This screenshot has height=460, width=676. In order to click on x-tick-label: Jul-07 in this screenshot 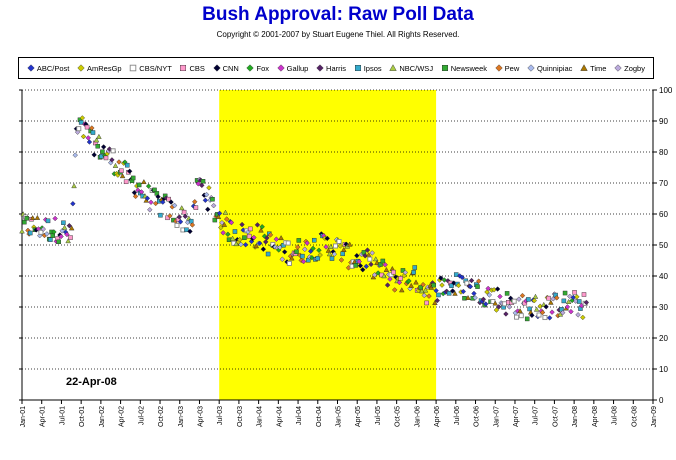, I will do `click(536, 415)`.